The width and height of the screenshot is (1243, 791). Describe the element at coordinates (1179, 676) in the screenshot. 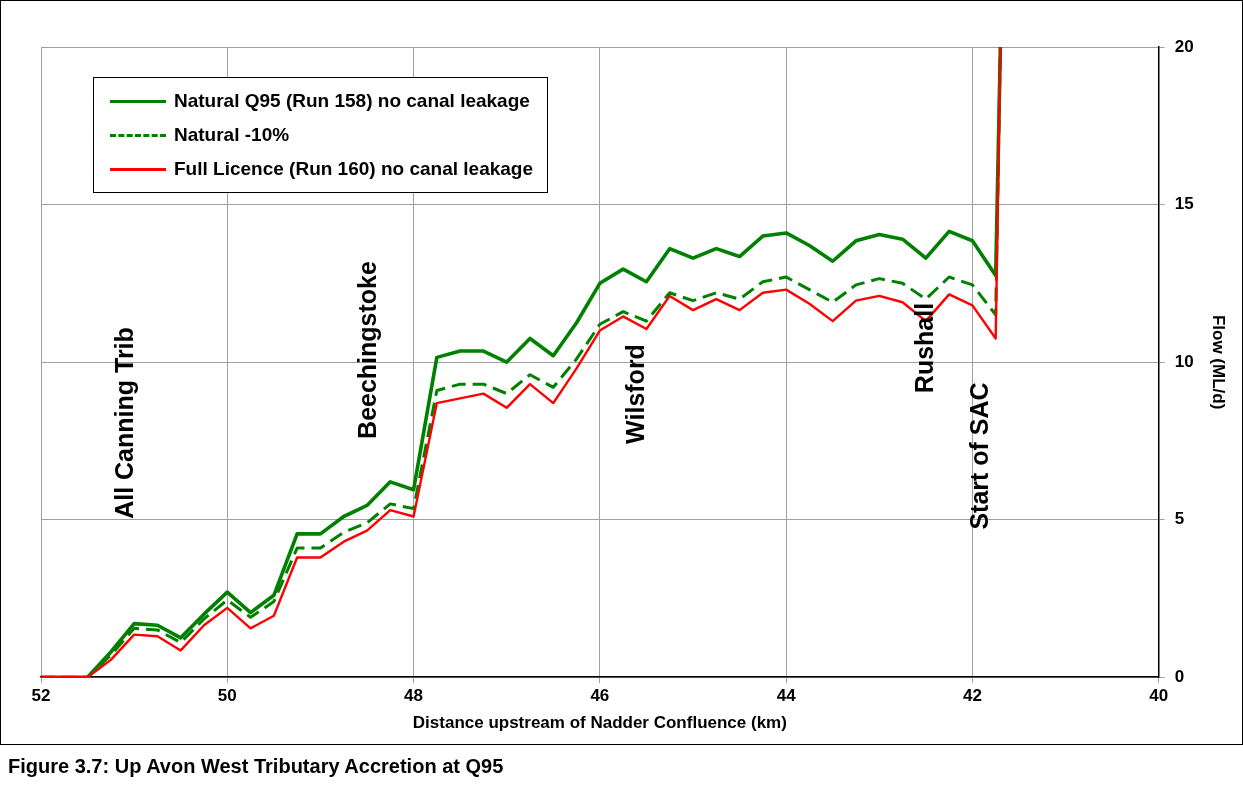

I see `y-tick-label: 0` at that location.